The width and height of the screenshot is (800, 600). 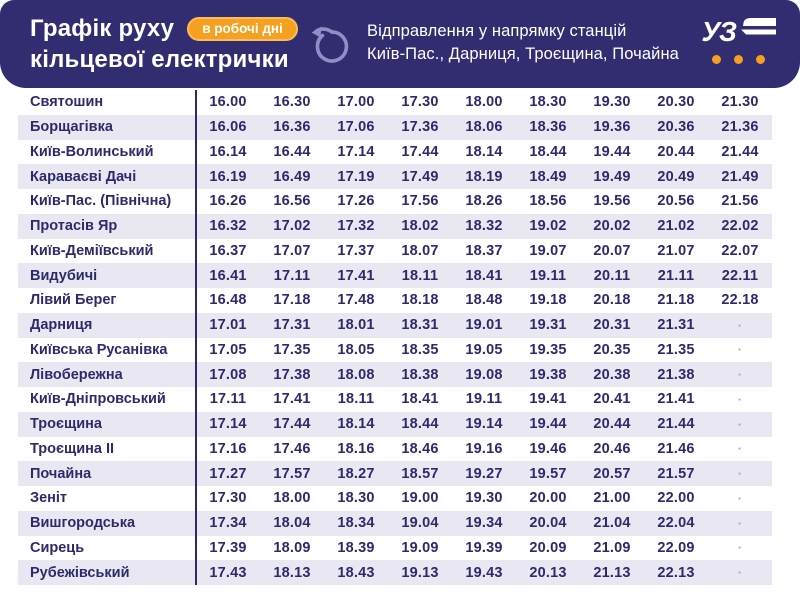 I want to click on departure-time: 19.05, so click(x=484, y=349).